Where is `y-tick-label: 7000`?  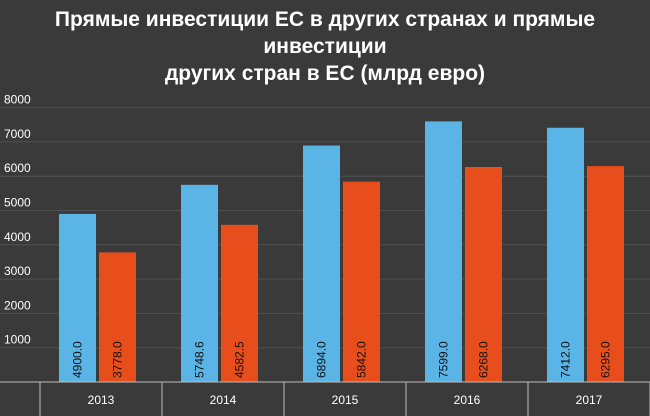
y-tick-label: 7000 is located at coordinates (17, 134).